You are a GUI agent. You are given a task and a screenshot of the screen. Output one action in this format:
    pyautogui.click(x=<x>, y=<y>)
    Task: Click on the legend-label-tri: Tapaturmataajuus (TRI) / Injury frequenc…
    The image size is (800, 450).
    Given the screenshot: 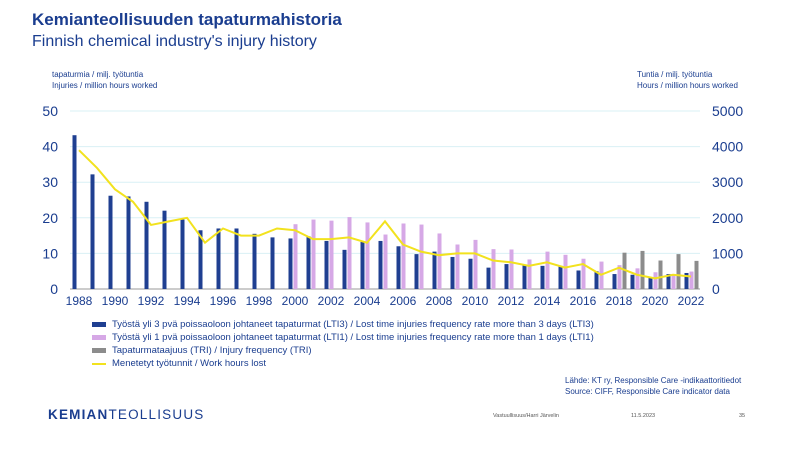 What is the action you would take?
    pyautogui.click(x=212, y=350)
    